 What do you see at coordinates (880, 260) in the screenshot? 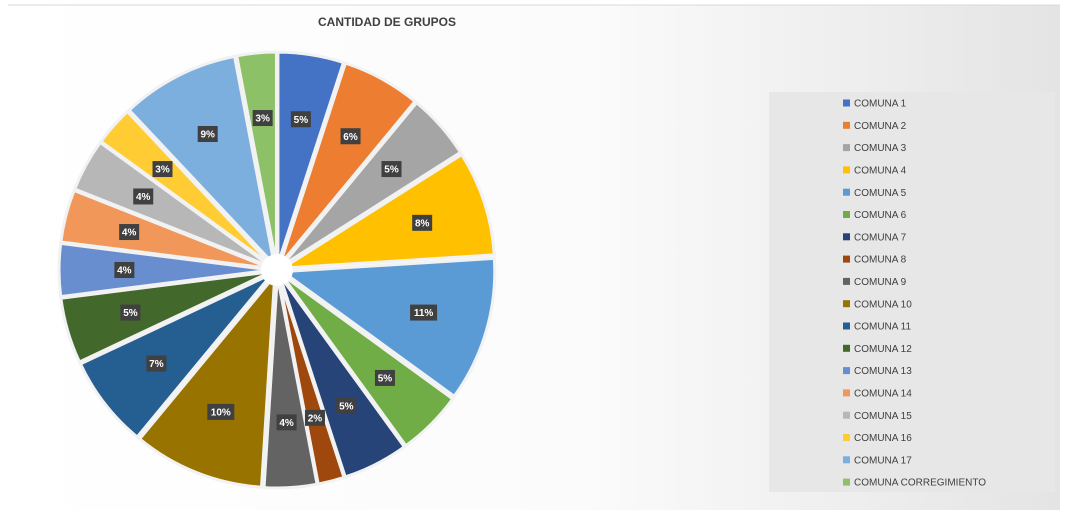
I see `legend-label: COMUNA 8` at bounding box center [880, 260].